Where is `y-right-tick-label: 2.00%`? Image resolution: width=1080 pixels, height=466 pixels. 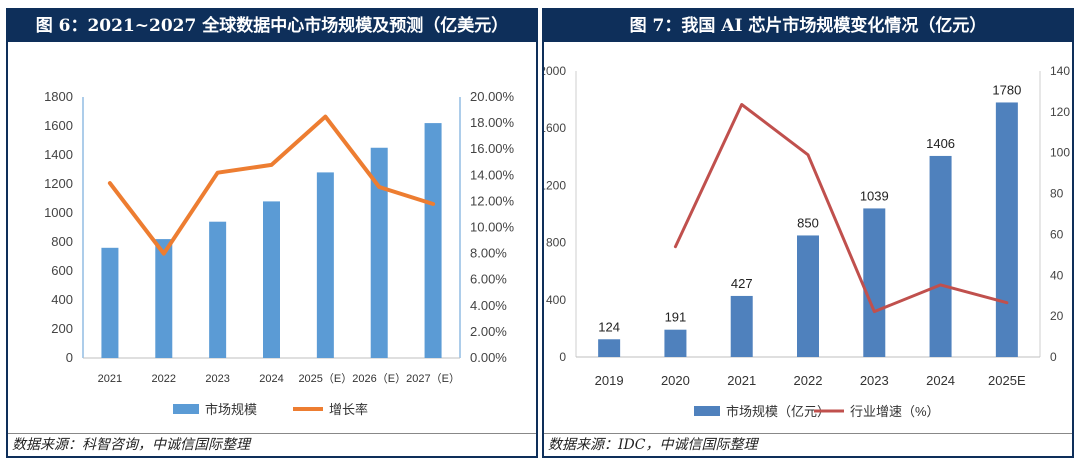
y-right-tick-label: 2.00% is located at coordinates (488, 331).